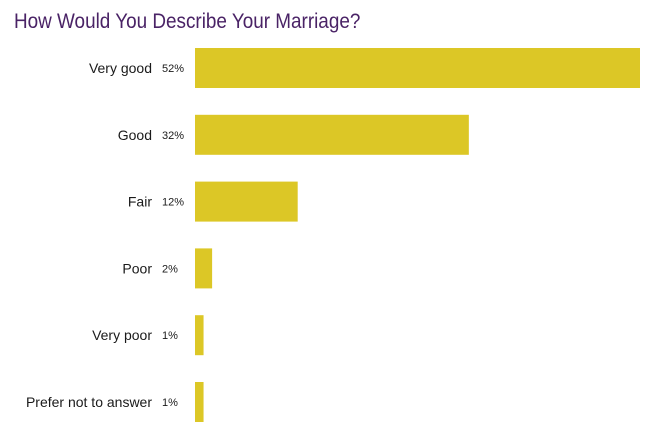 The height and width of the screenshot is (442, 650). What do you see at coordinates (173, 203) in the screenshot?
I see `value-label: 12%` at bounding box center [173, 203].